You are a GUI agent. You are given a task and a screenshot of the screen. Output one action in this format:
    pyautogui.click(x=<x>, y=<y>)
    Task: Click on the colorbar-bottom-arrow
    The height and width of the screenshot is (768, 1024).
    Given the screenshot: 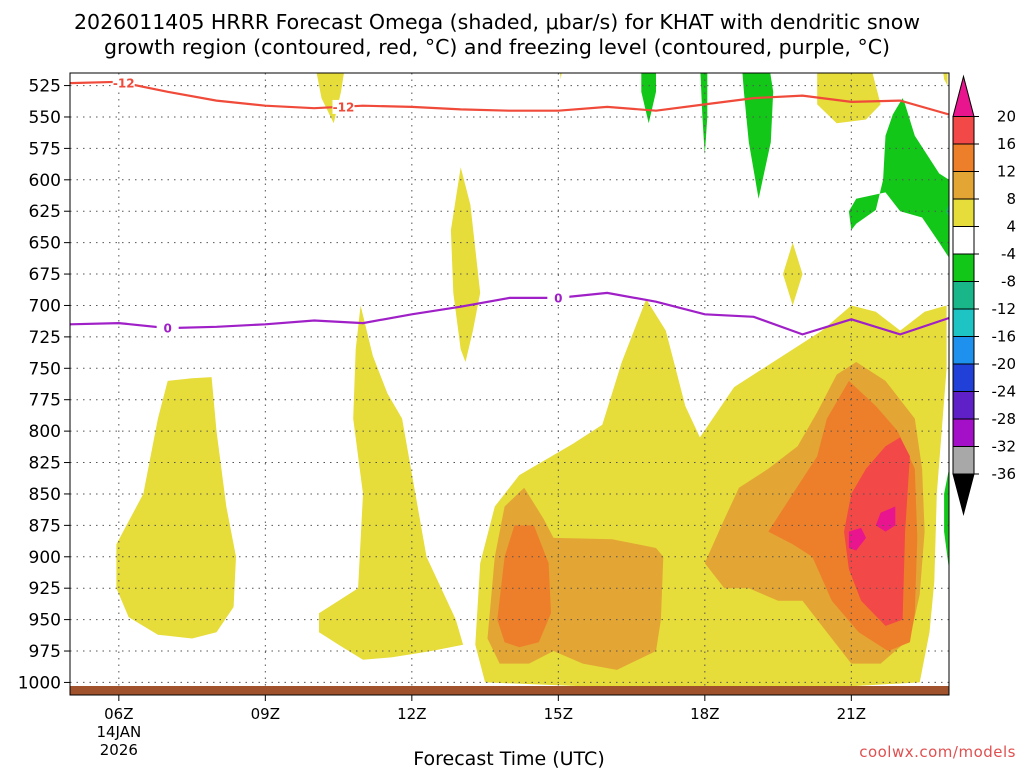 What is the action you would take?
    pyautogui.click(x=963, y=494)
    